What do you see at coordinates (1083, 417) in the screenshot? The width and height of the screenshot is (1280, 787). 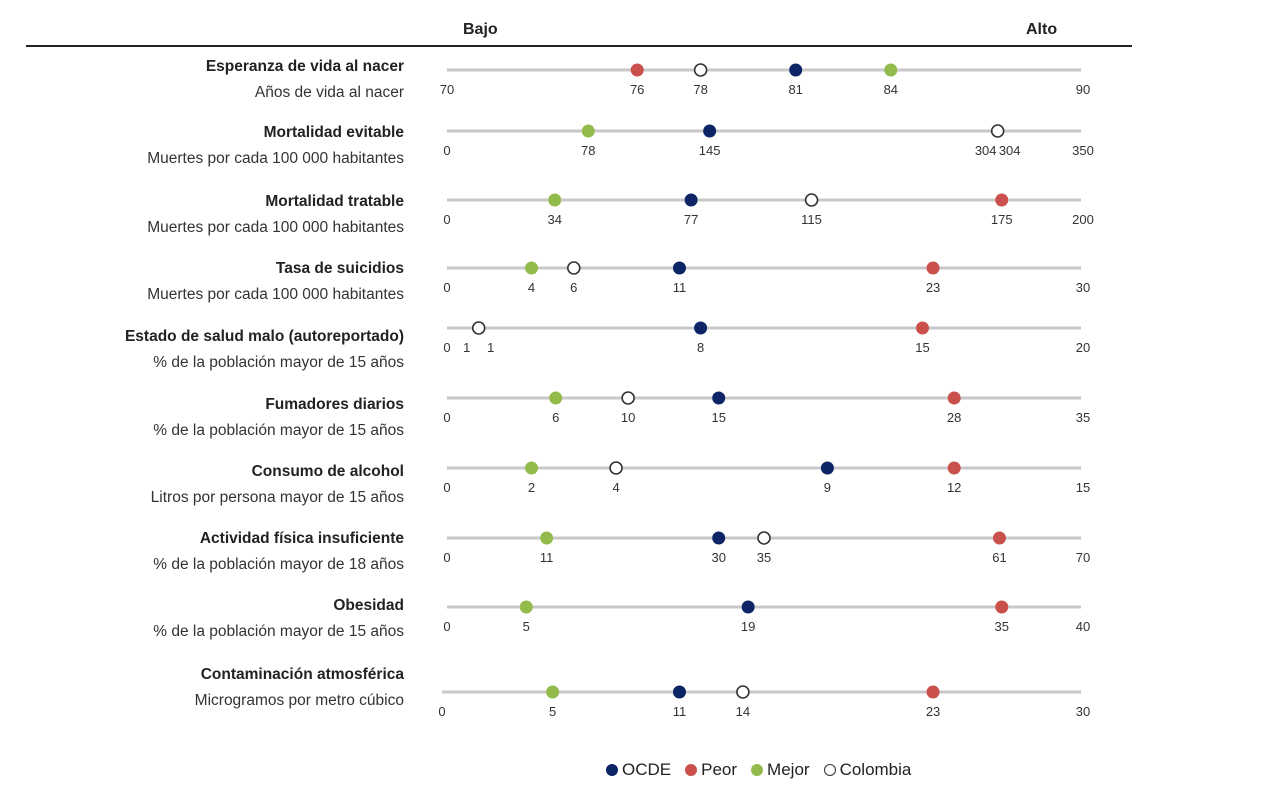 I see `axis-max-label: 35` at bounding box center [1083, 417].